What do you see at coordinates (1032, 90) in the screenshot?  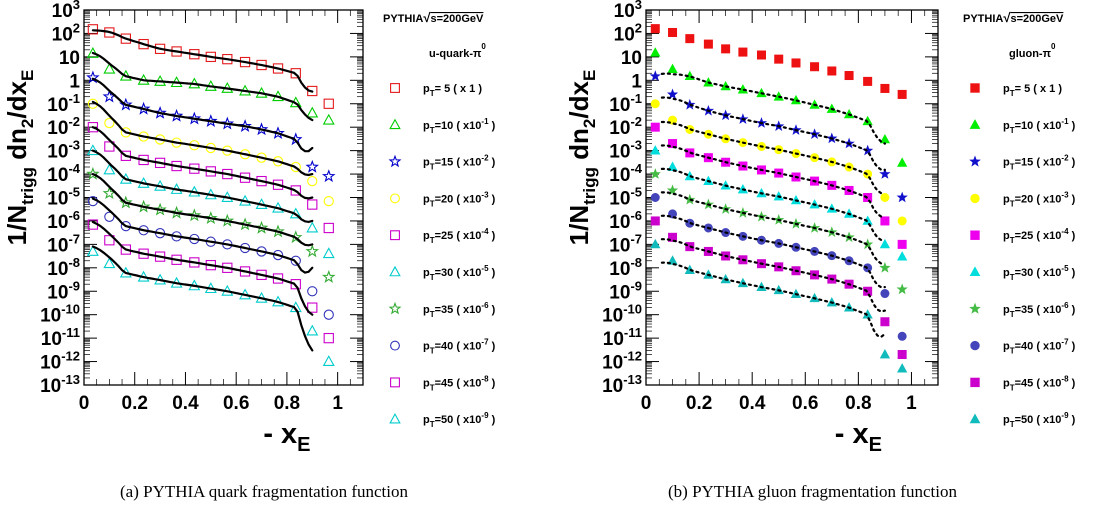 I see `legend-label: pT= 5 ( x 1 )` at bounding box center [1032, 90].